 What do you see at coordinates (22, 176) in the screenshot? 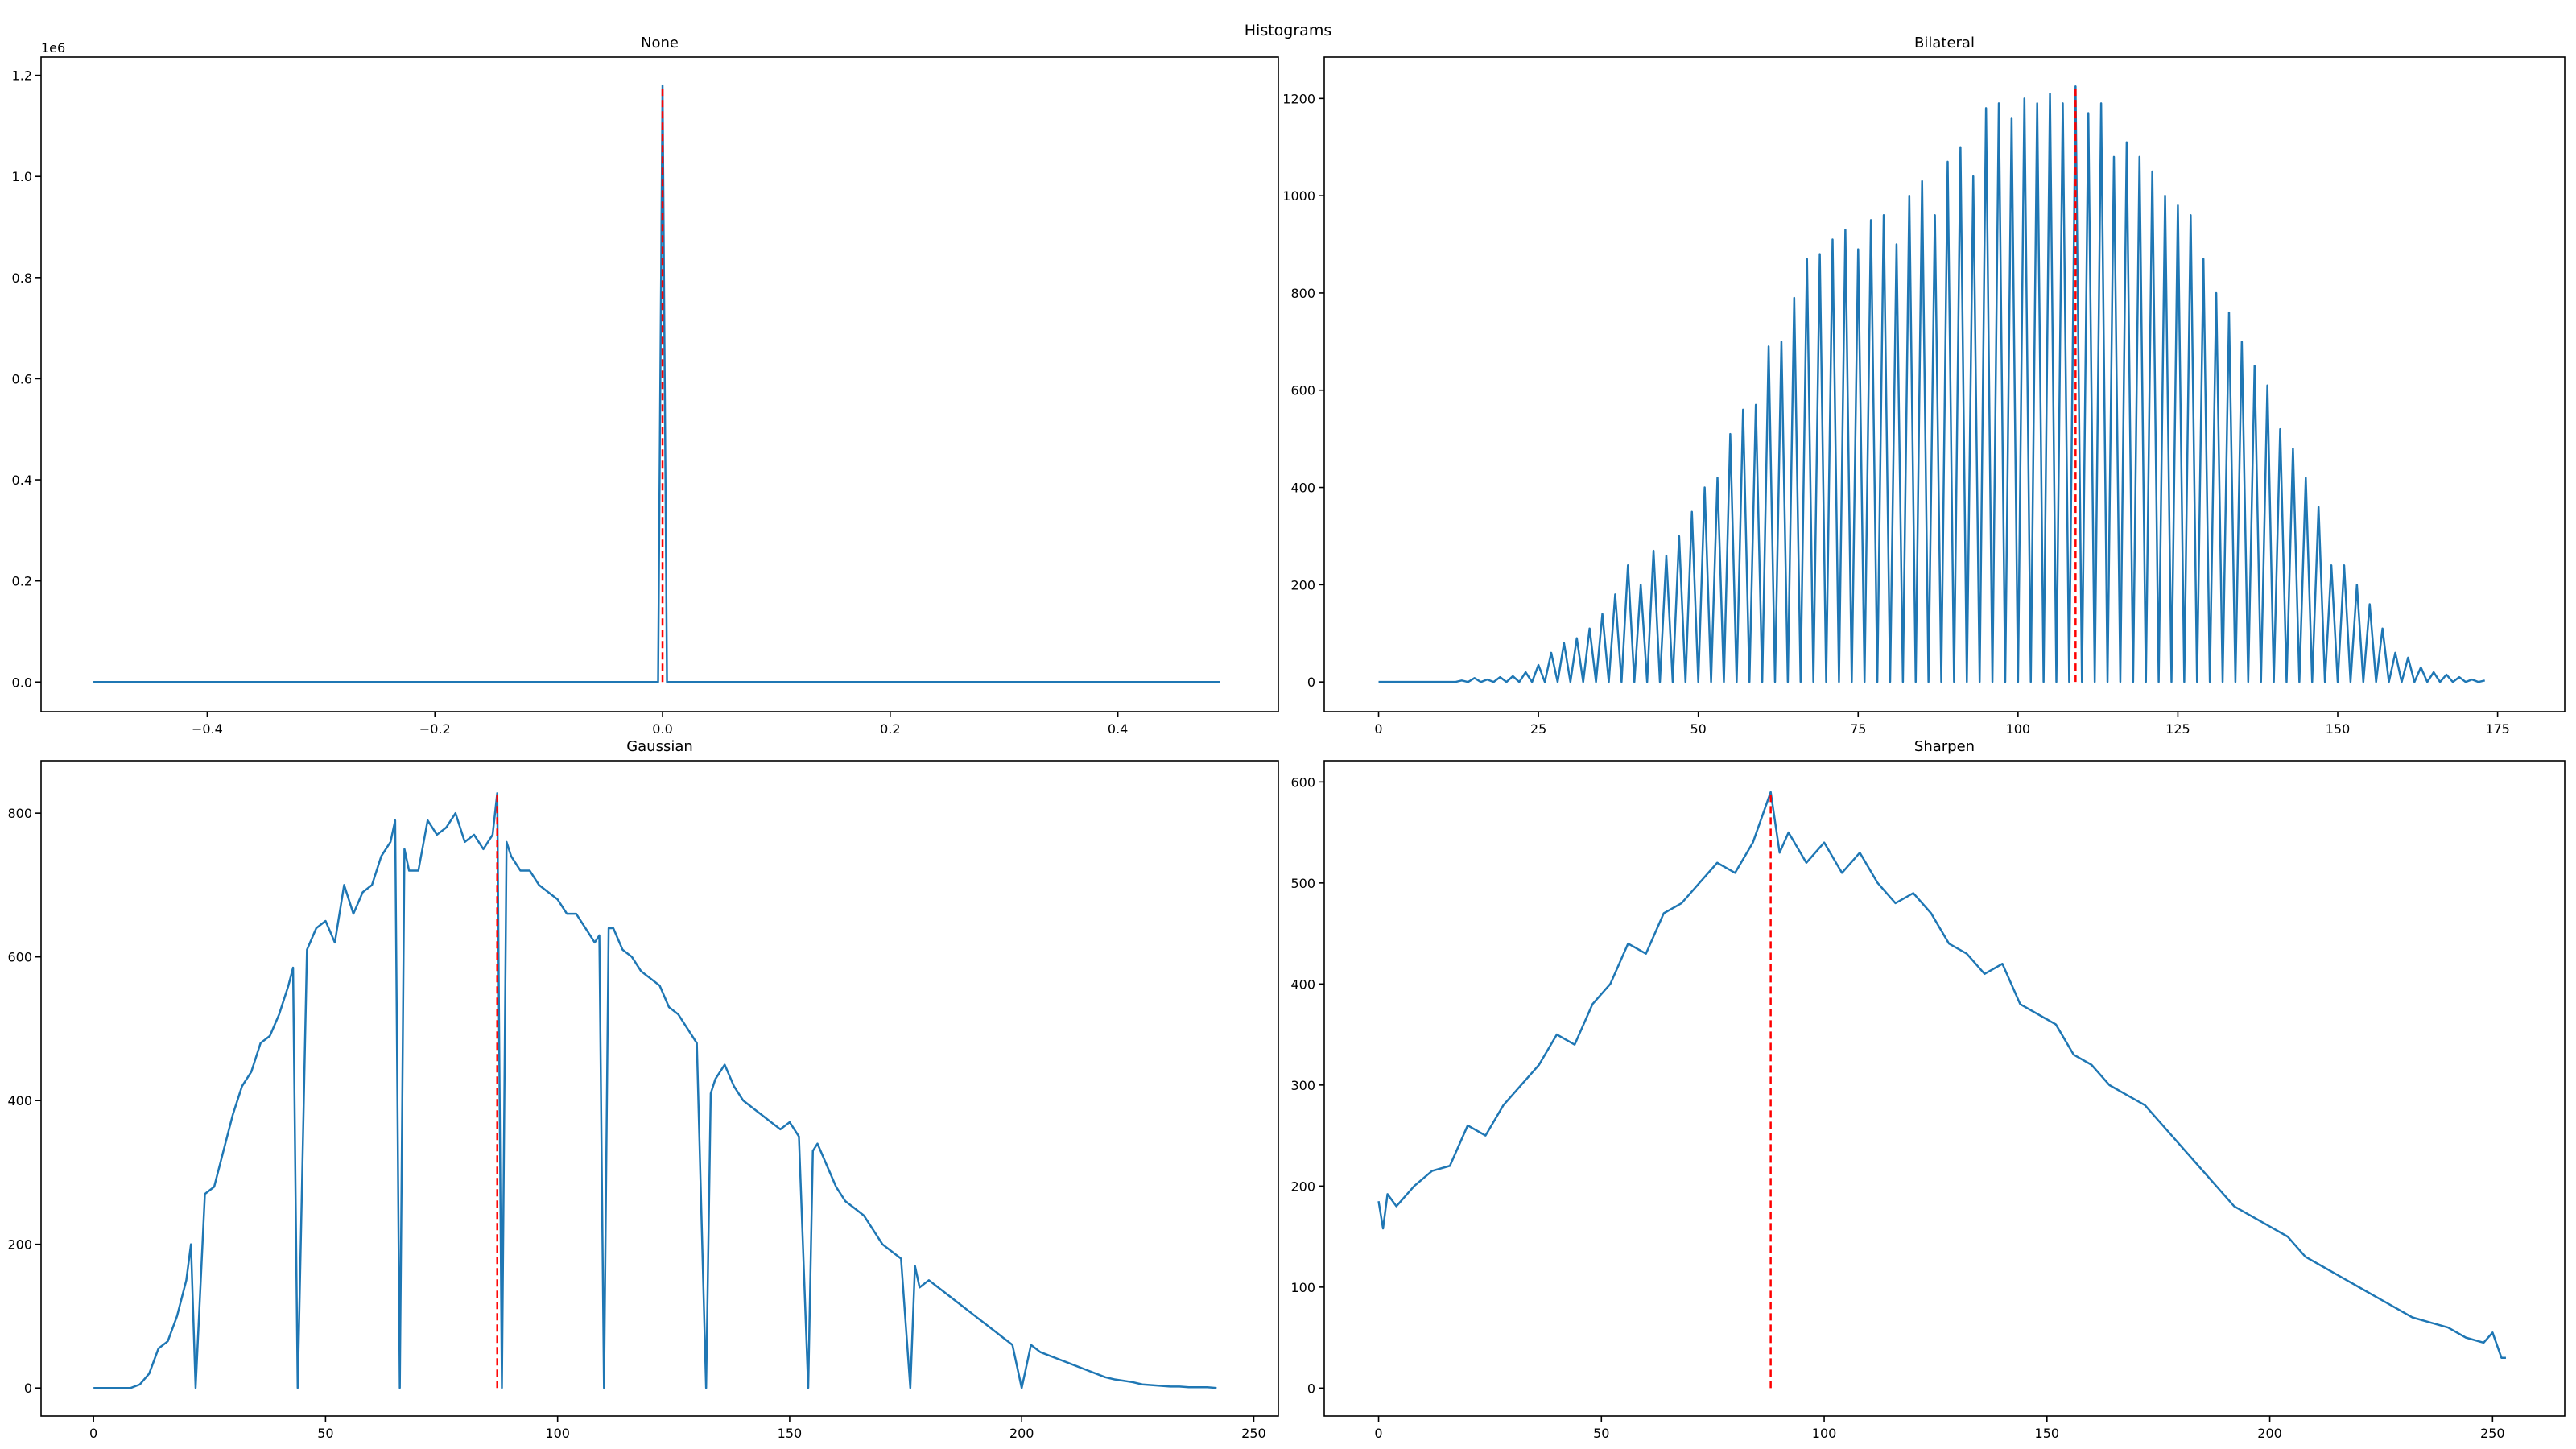
I see `y-tick-label: 1.0` at bounding box center [22, 176].